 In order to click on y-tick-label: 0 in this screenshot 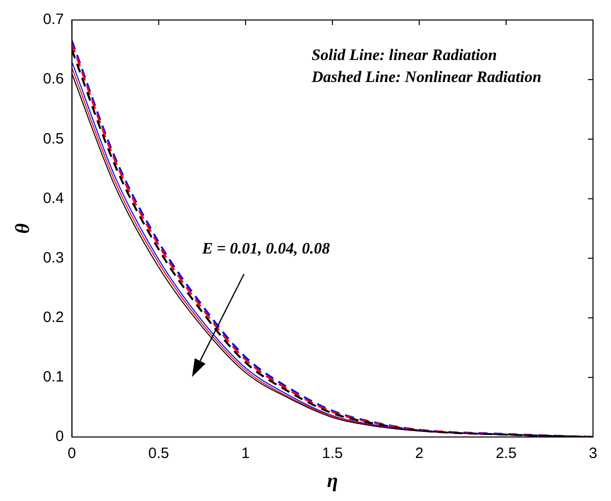, I will do `click(60, 437)`.